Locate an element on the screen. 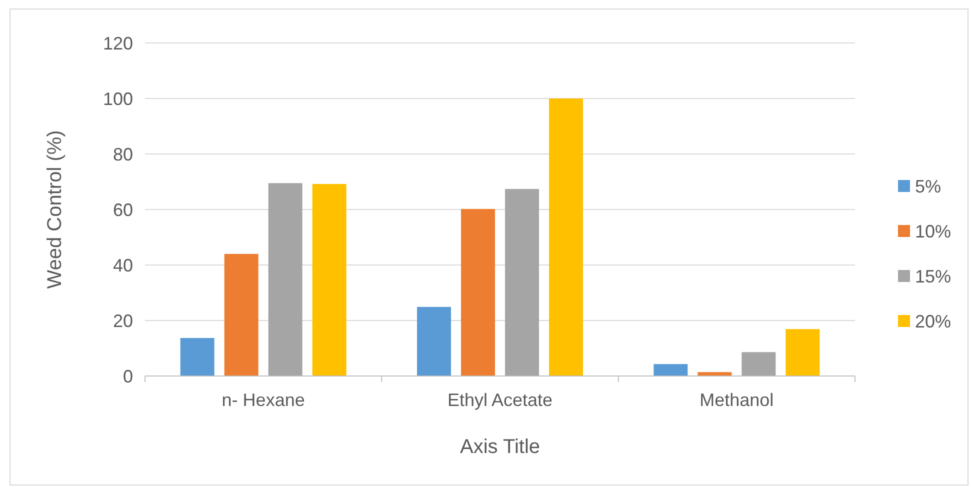  legend-label: 20% is located at coordinates (933, 321).